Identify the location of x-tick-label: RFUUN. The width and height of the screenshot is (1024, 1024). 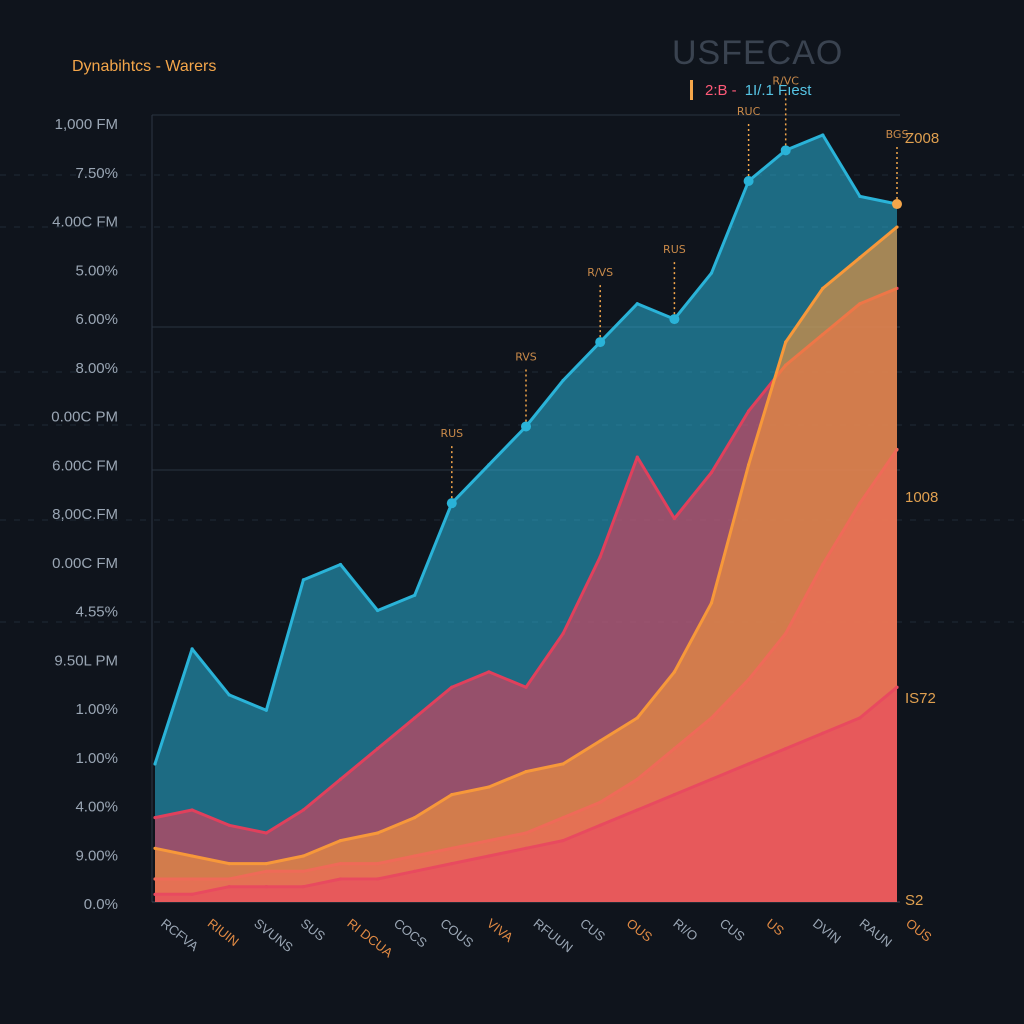
(553, 936).